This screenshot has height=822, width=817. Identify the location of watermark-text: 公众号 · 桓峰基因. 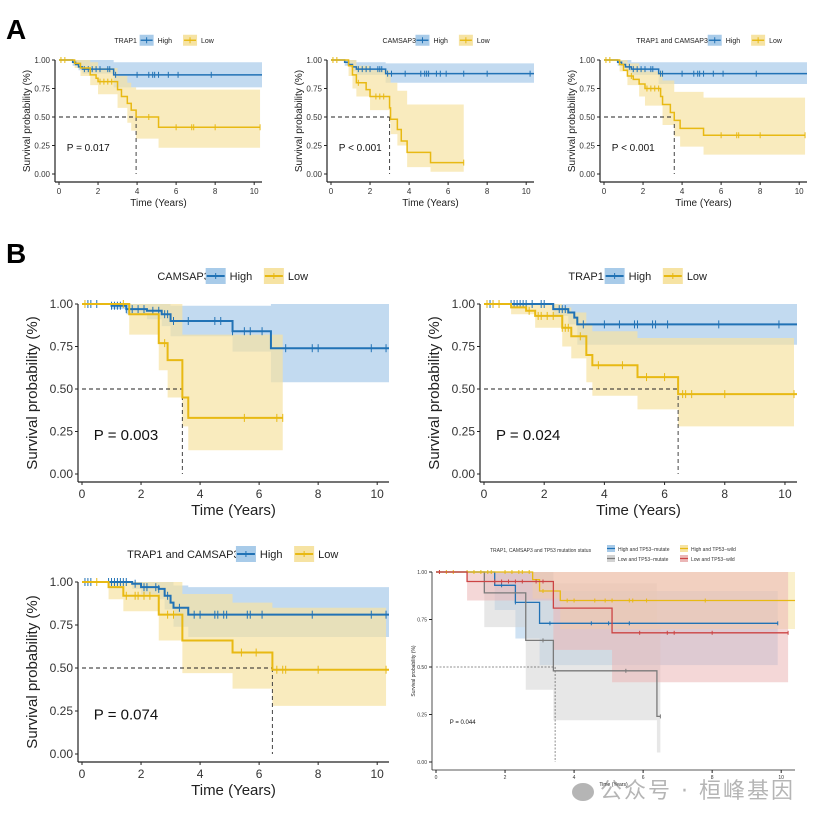
(697, 791).